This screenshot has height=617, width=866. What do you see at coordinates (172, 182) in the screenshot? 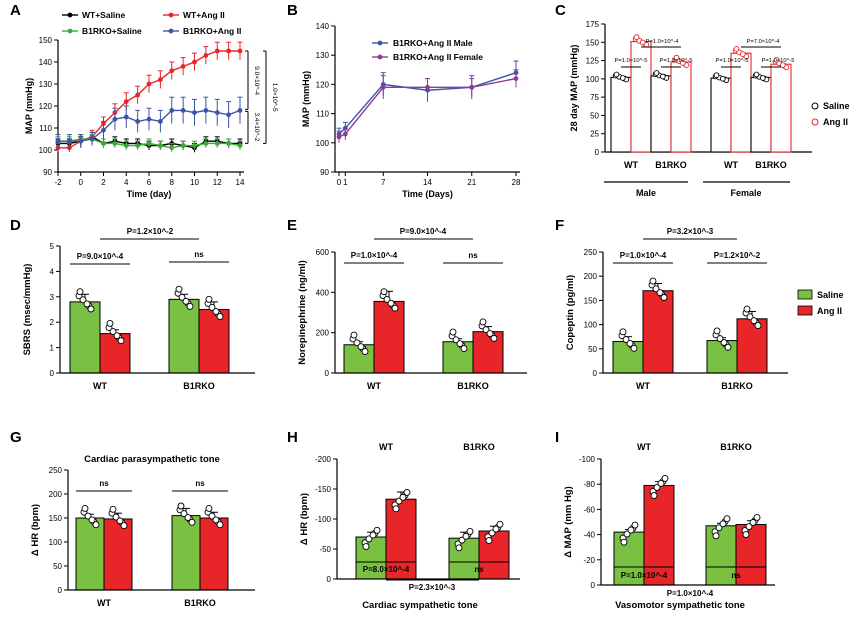
I see `panel-a-x-tick-label: 8` at bounding box center [172, 182].